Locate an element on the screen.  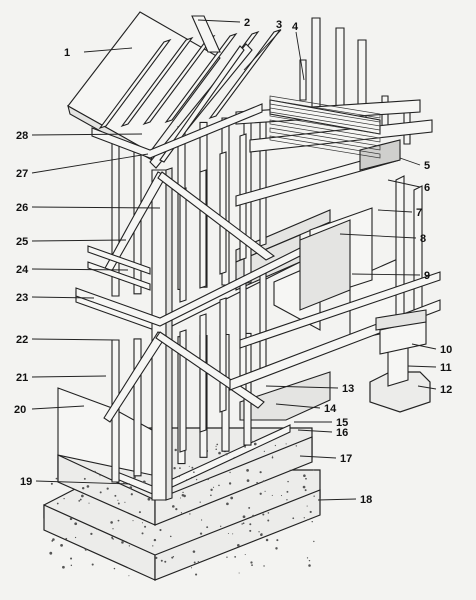
callout-6: 6 is located at coordinates (427, 188).